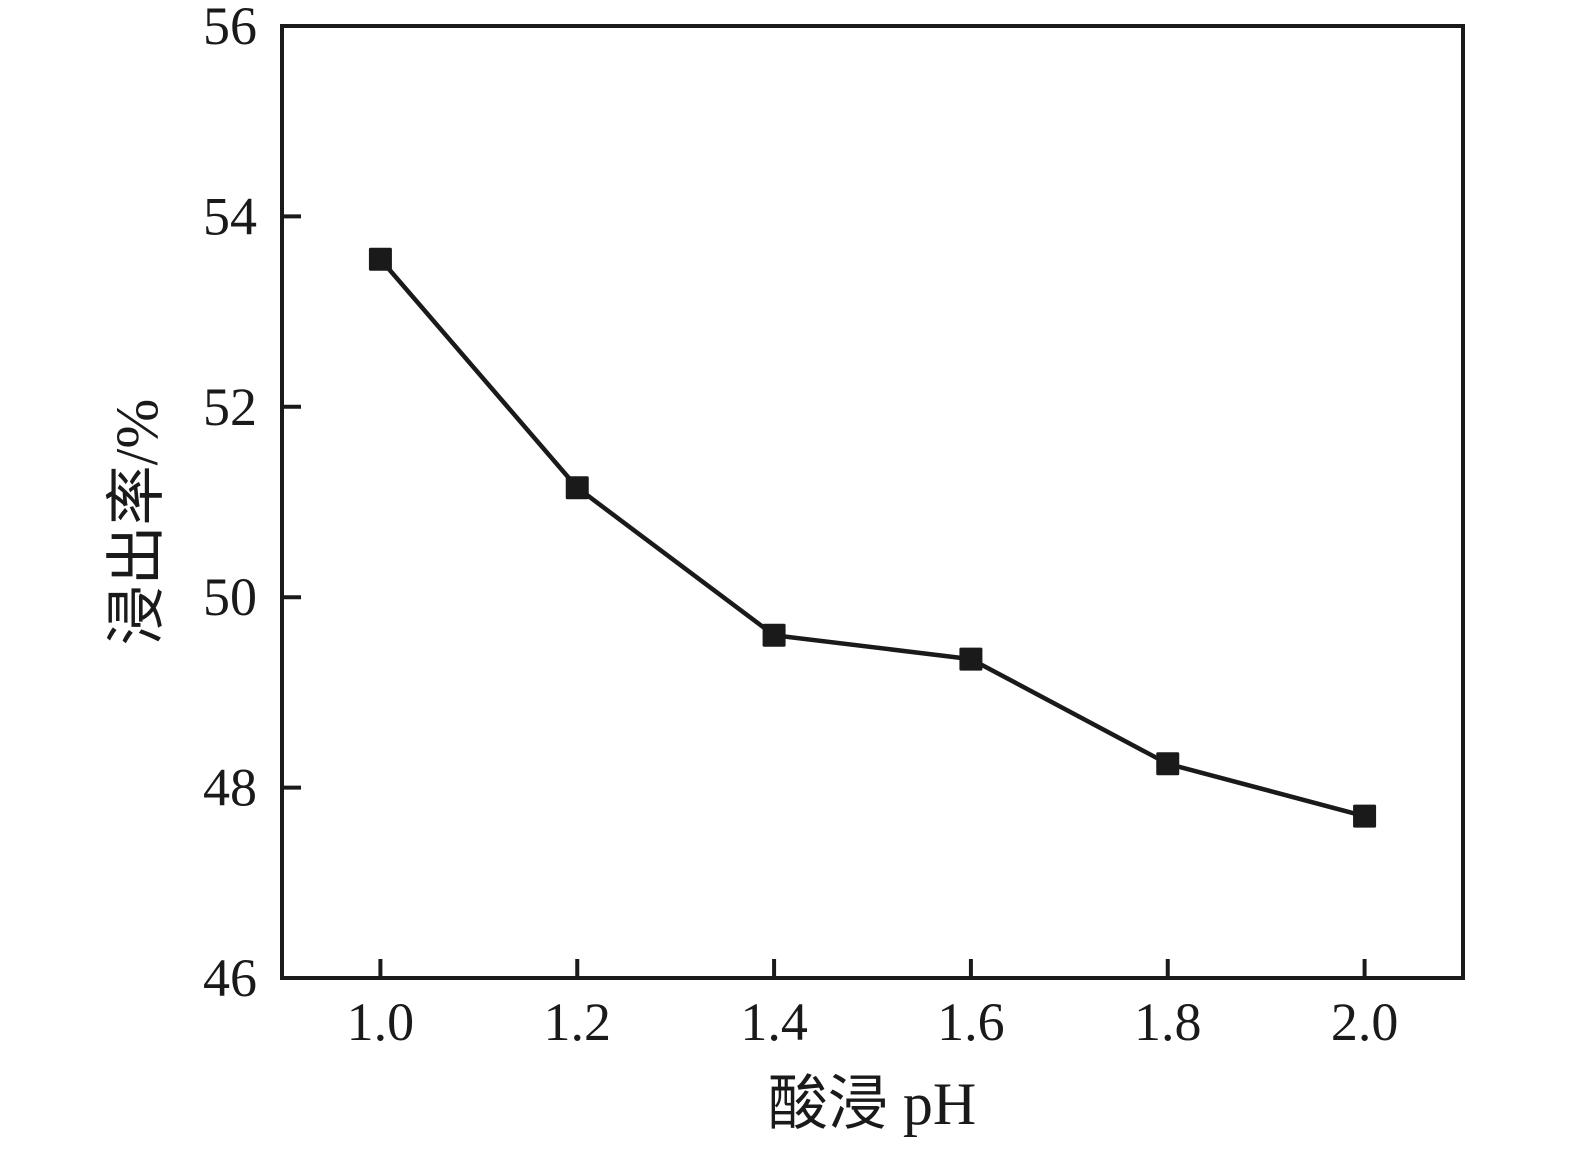 The height and width of the screenshot is (1151, 1575). What do you see at coordinates (971, 1022) in the screenshot?
I see `x-tick-label: 1.6` at bounding box center [971, 1022].